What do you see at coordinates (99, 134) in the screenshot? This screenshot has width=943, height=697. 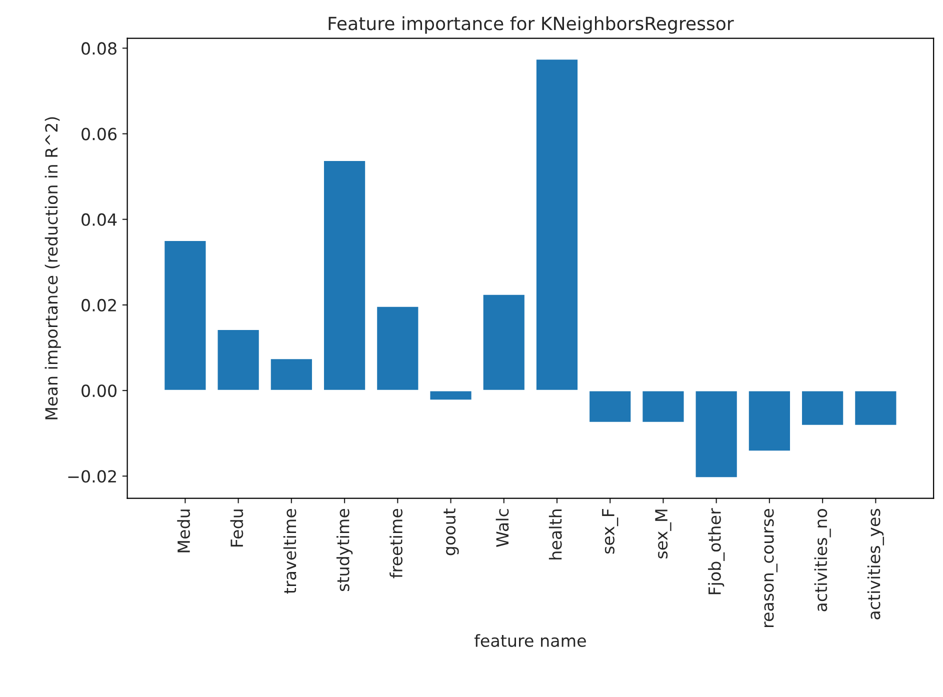 I see `y-tick-label: 0.06` at bounding box center [99, 134].